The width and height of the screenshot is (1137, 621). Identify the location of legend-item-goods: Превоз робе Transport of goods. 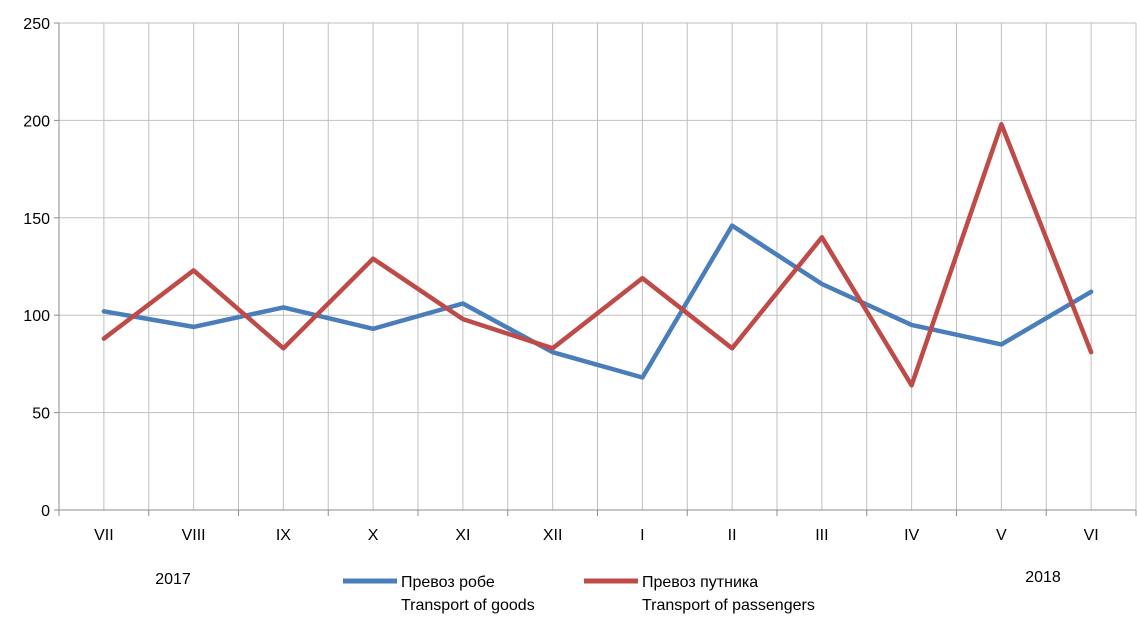
(439, 594).